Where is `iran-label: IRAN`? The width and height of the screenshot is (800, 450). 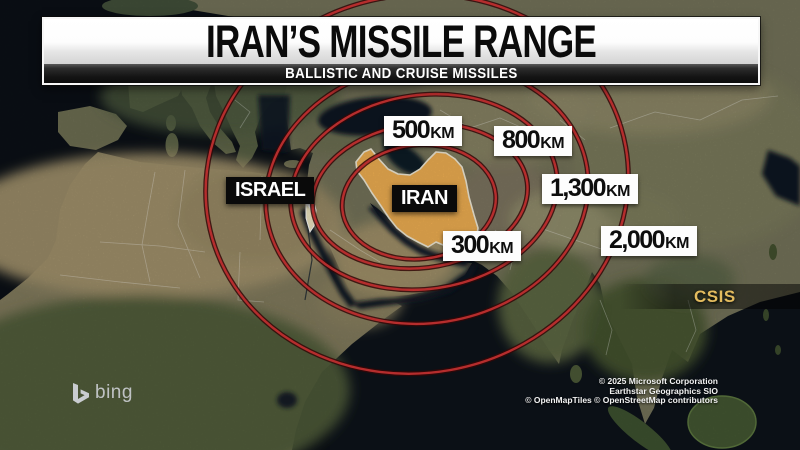
iran-label: IRAN is located at coordinates (424, 198).